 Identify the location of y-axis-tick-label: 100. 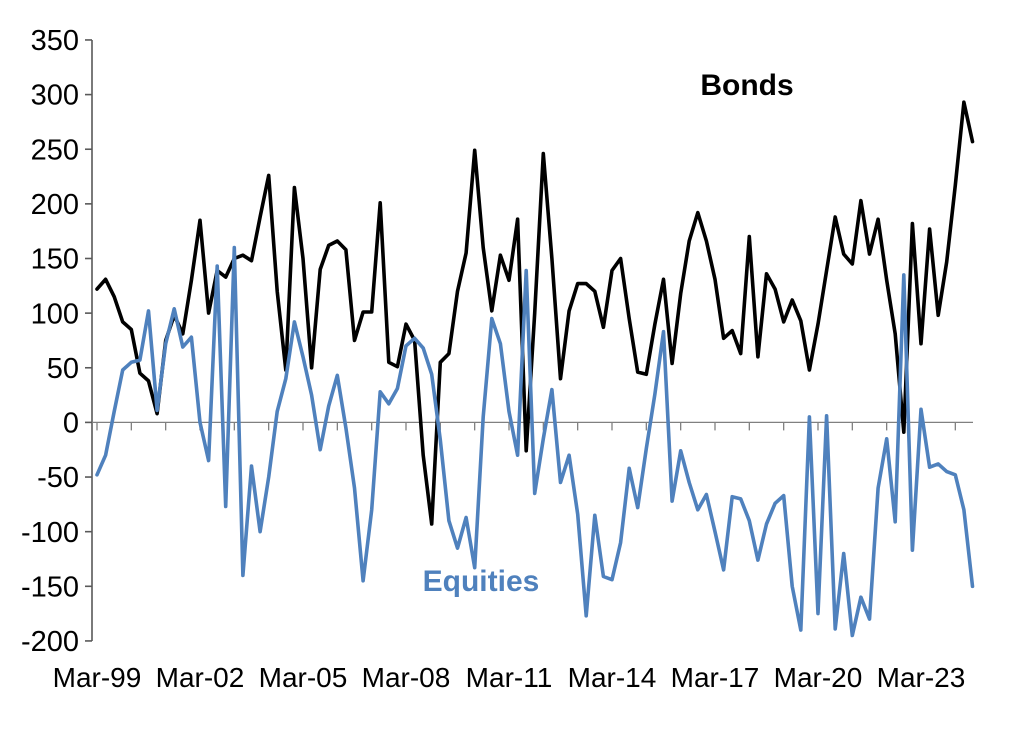
(55, 314).